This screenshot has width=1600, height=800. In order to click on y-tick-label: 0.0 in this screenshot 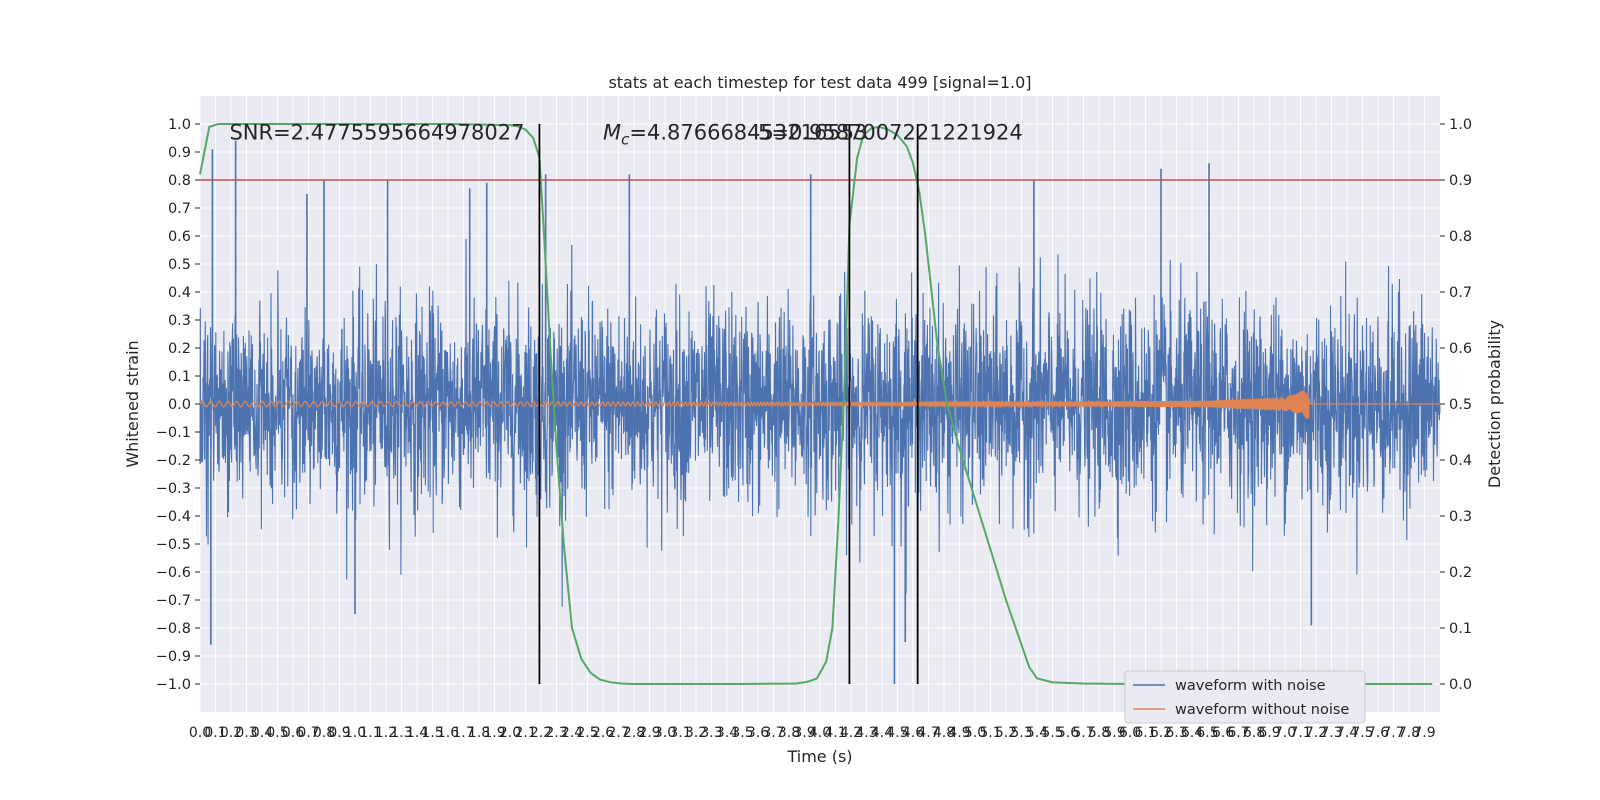, I will do `click(179, 405)`.